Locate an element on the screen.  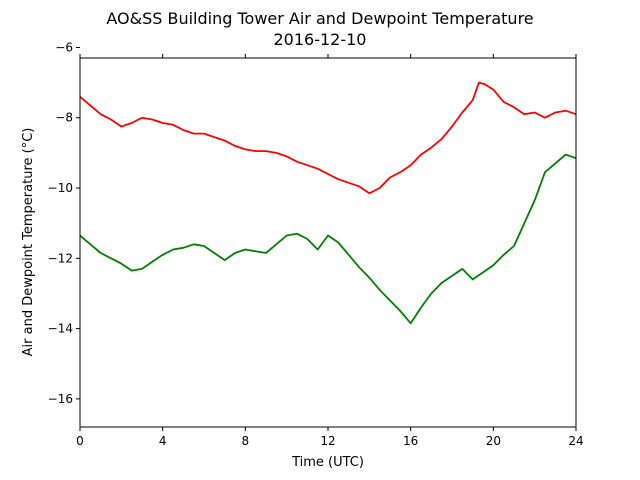
x-tick-label: 8 is located at coordinates (246, 441).